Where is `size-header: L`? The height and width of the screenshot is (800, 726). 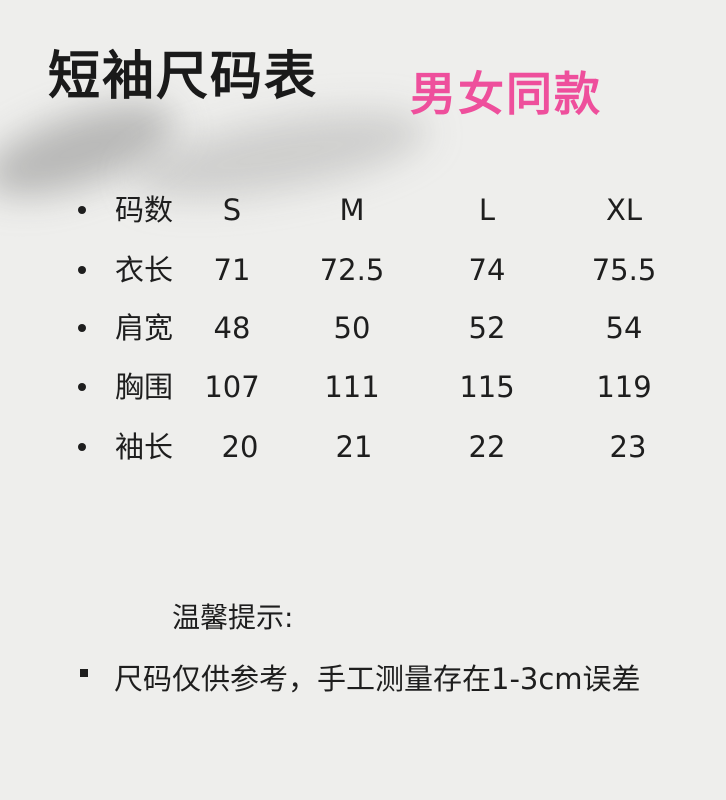 size-header: L is located at coordinates (487, 210).